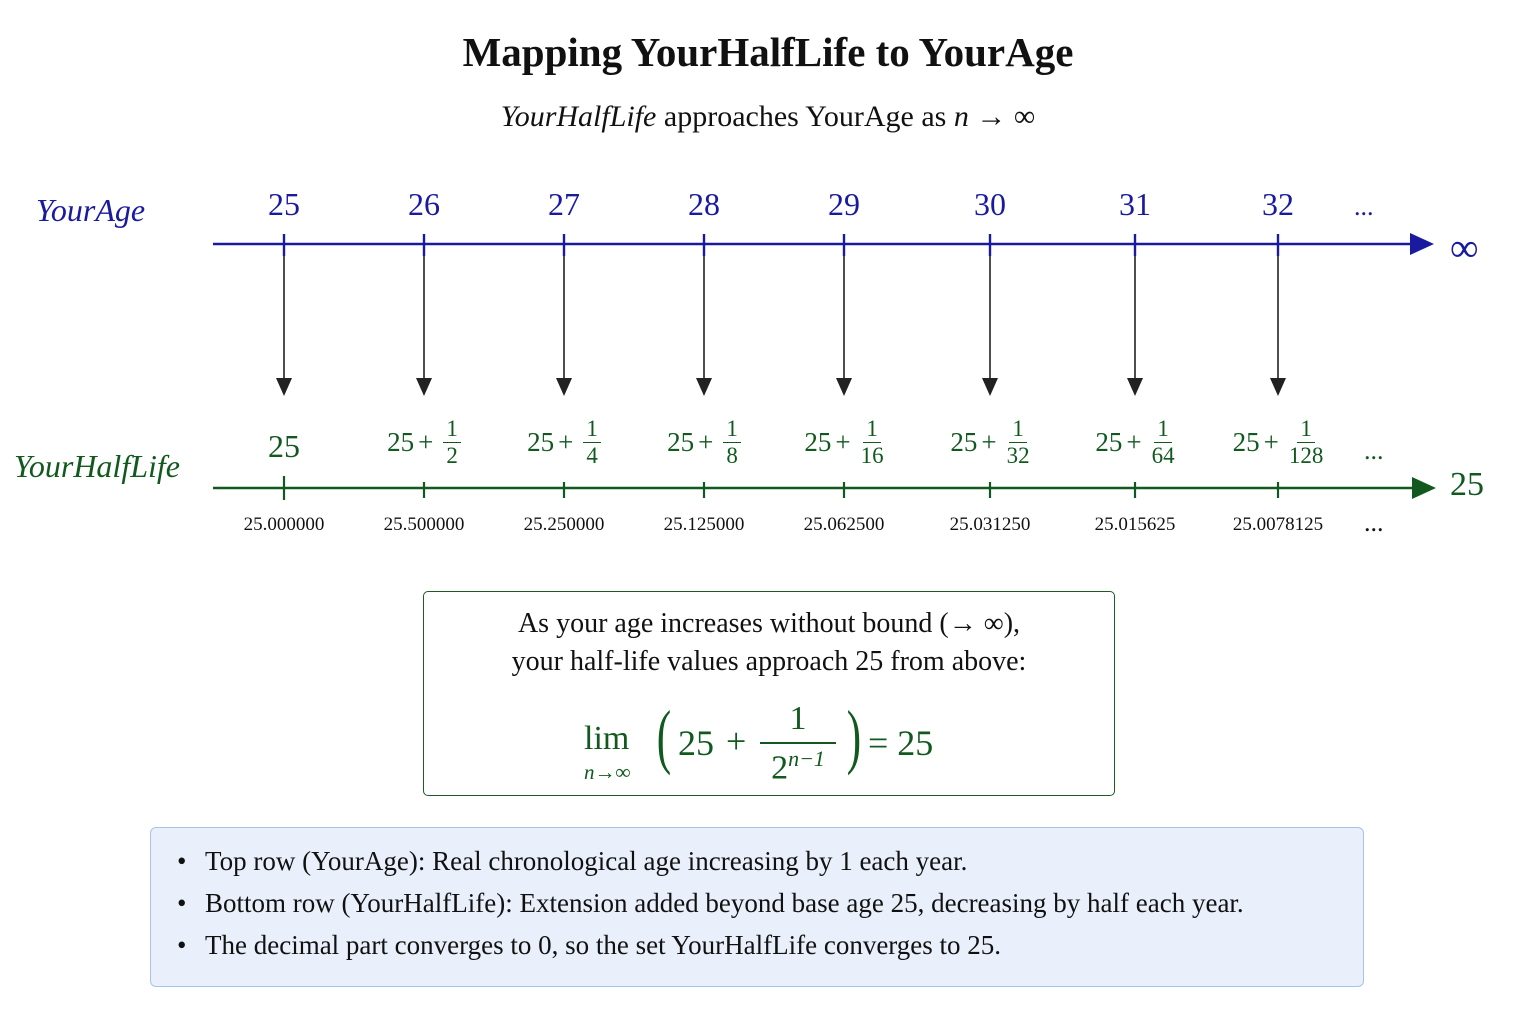  What do you see at coordinates (696, 743) in the screenshot?
I see `formula-base: 25` at bounding box center [696, 743].